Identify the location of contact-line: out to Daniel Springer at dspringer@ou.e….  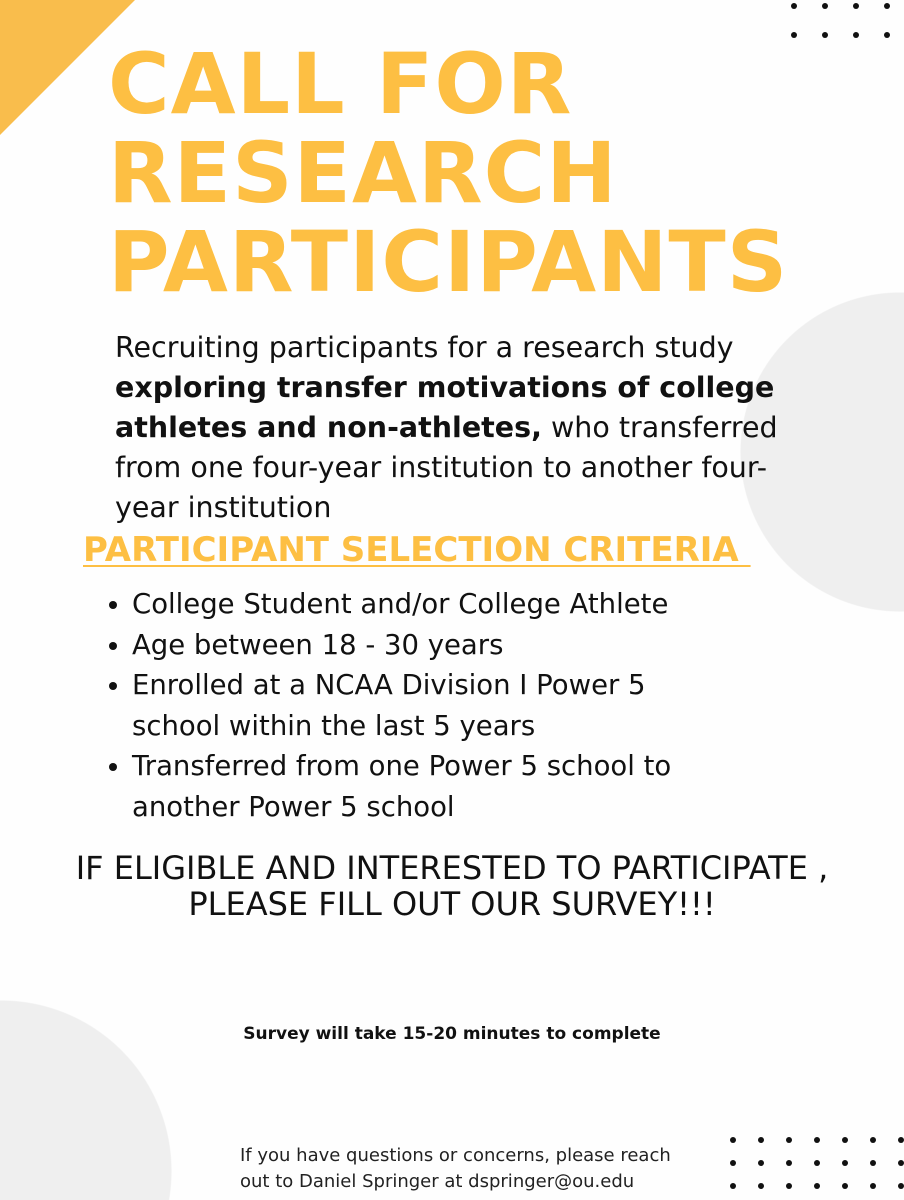
(437, 1181).